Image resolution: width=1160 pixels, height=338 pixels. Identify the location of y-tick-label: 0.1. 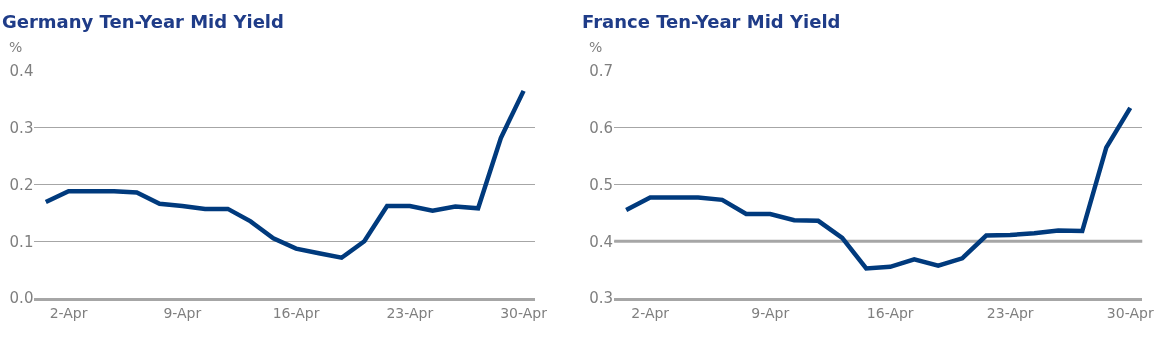
(21, 241).